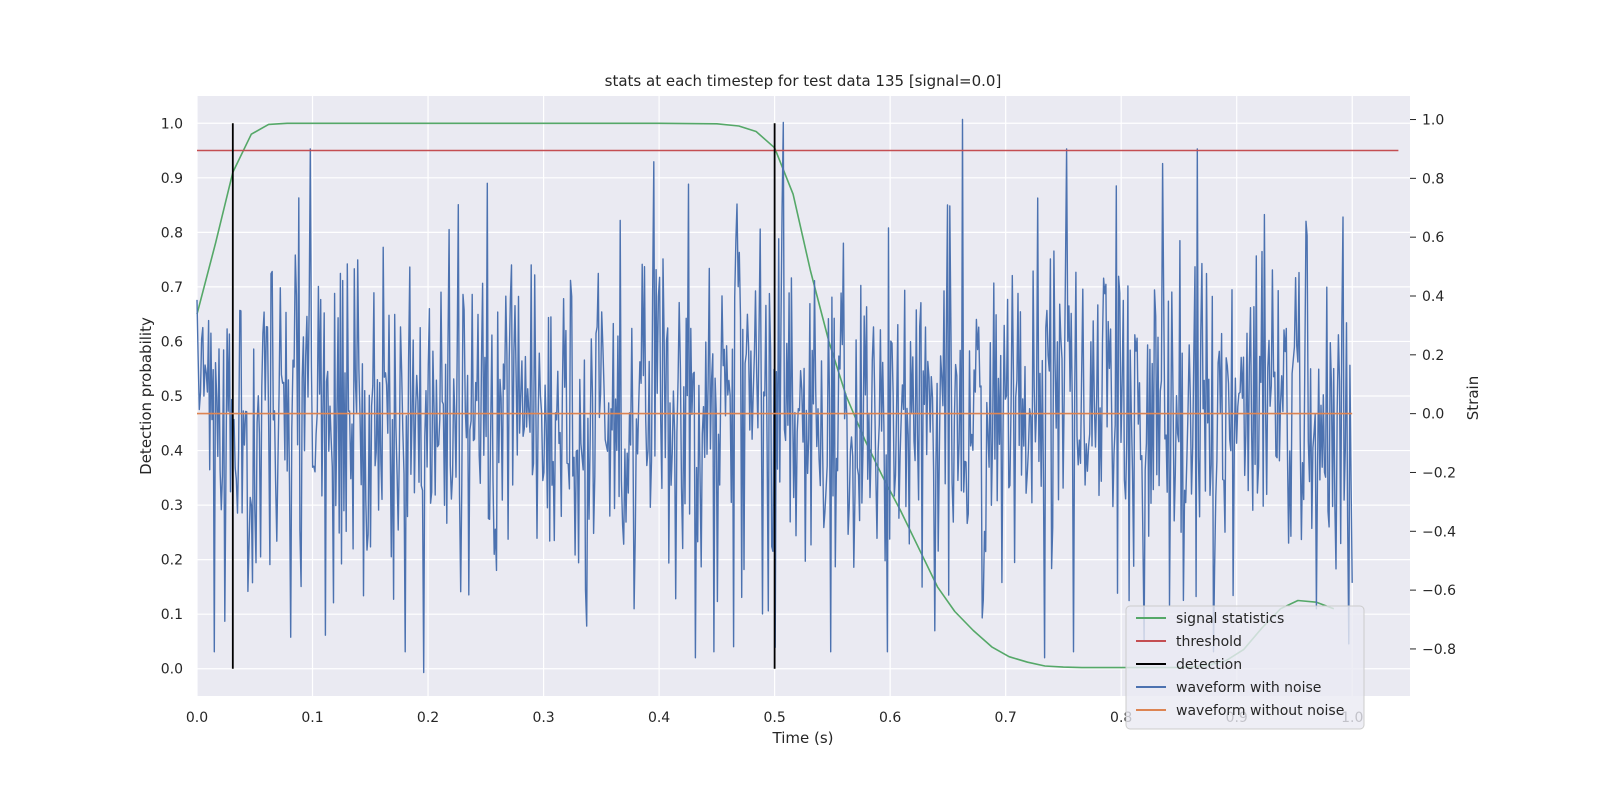 This screenshot has width=1600, height=800. I want to click on x-tick-label: 0.3, so click(543, 718).